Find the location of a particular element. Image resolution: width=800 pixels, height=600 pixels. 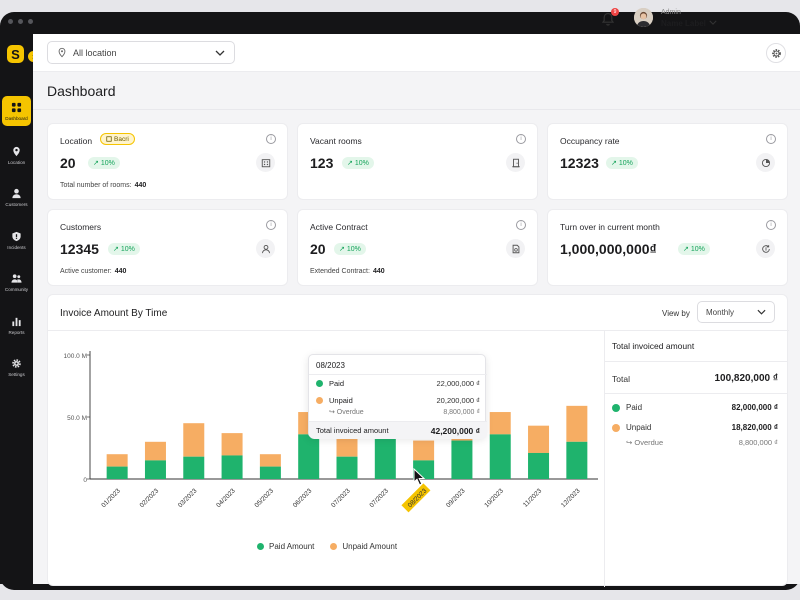

sidebar-item-customers: Customers is located at coordinates (16, 197).